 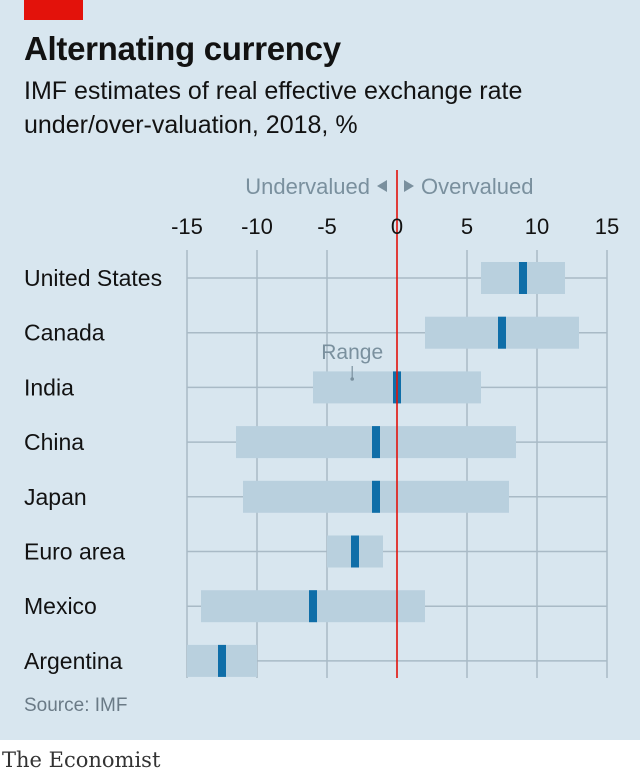 What do you see at coordinates (73, 661) in the screenshot?
I see `category-label: Argentina` at bounding box center [73, 661].